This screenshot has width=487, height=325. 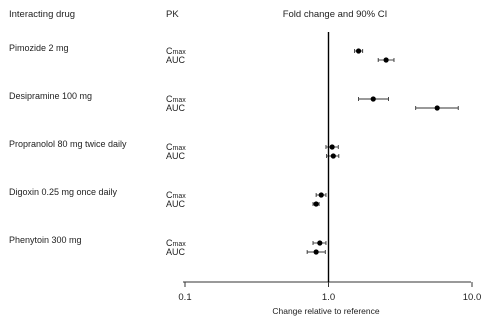 I want to click on drug-label: Desipramine 100 mg, so click(x=50, y=96).